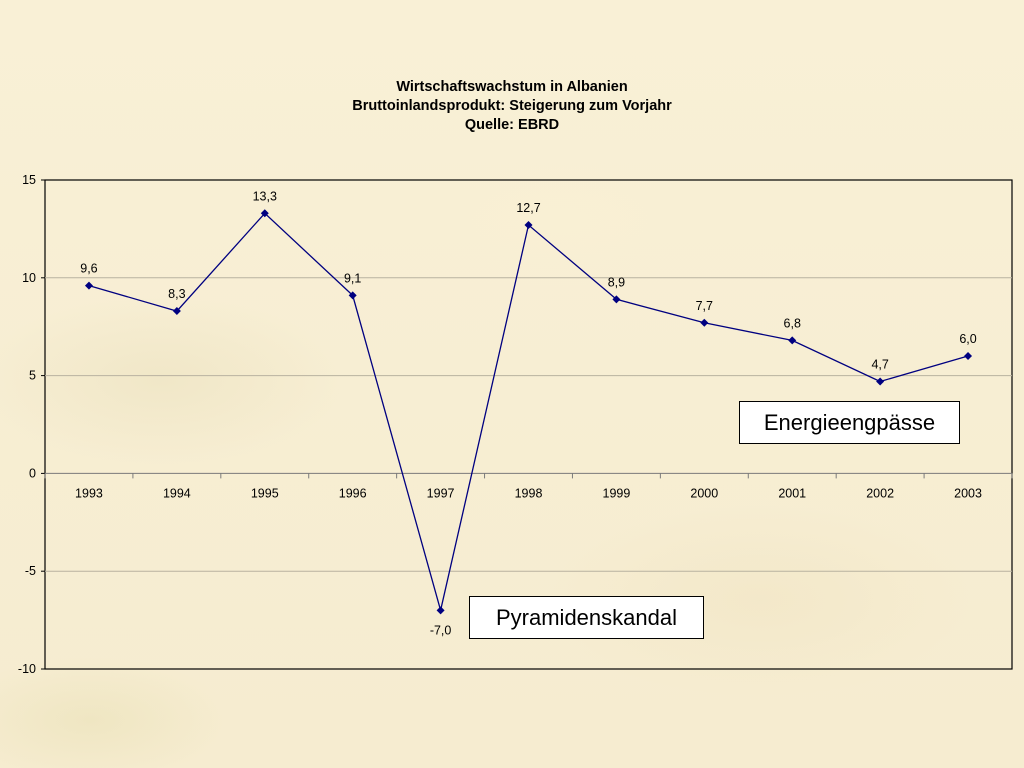 The width and height of the screenshot is (1024, 768). What do you see at coordinates (512, 125) in the screenshot?
I see `chart-source: Quelle: EBRD` at bounding box center [512, 125].